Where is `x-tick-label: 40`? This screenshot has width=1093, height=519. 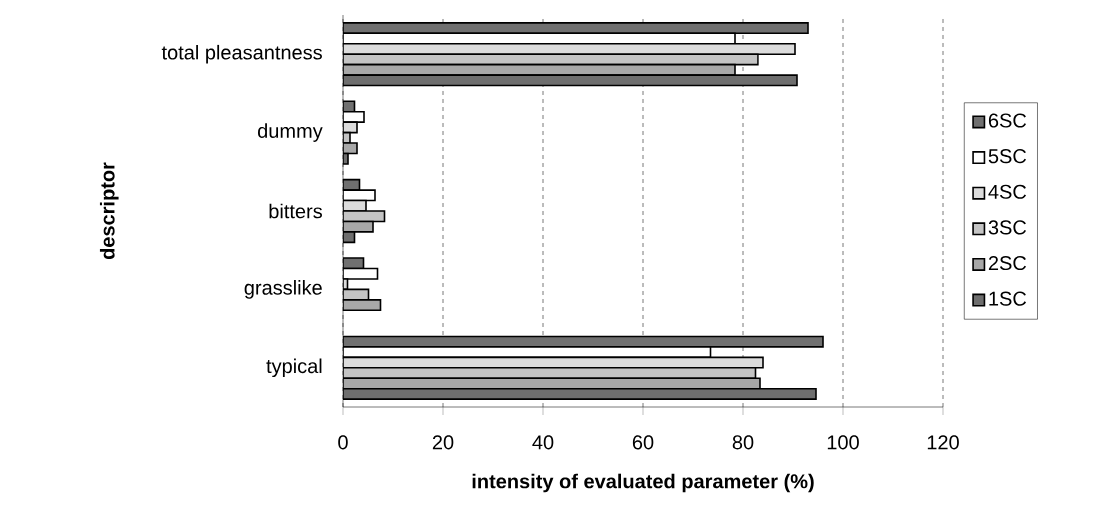 x-tick-label: 40 is located at coordinates (543, 442).